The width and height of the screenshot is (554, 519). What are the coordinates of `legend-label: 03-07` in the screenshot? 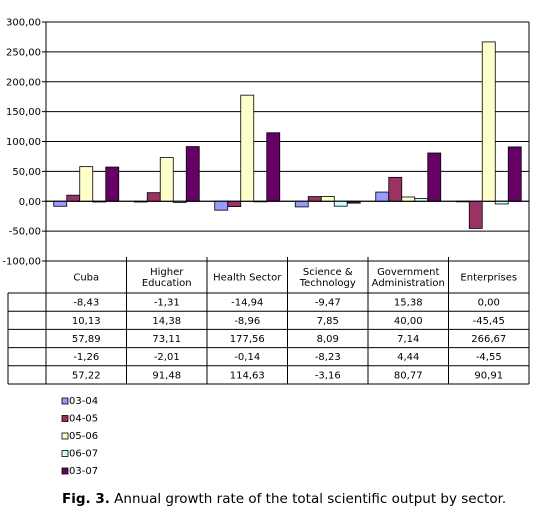 It's located at (83, 471).